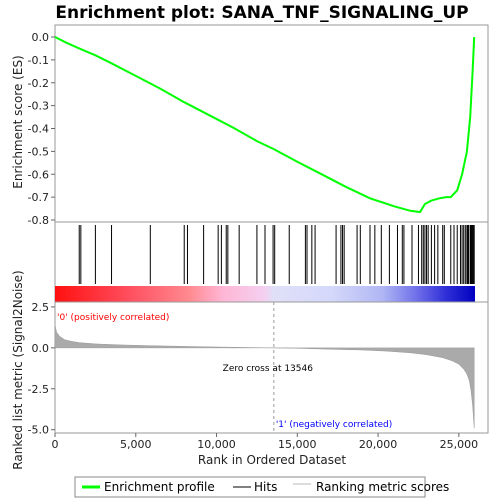  I want to click on hits-markers, so click(276, 254).